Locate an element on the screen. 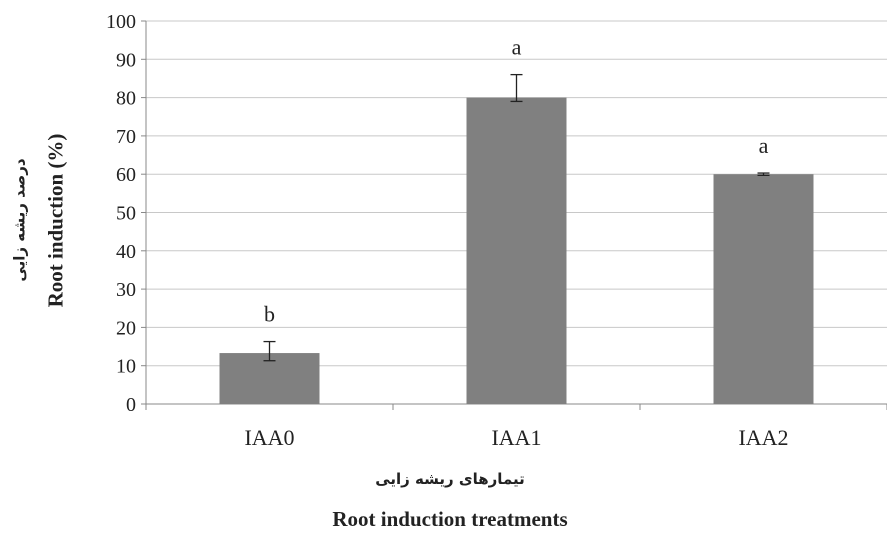 This screenshot has height=535, width=887. y-axis-label-text: Root induction (%) is located at coordinates (55, 220).